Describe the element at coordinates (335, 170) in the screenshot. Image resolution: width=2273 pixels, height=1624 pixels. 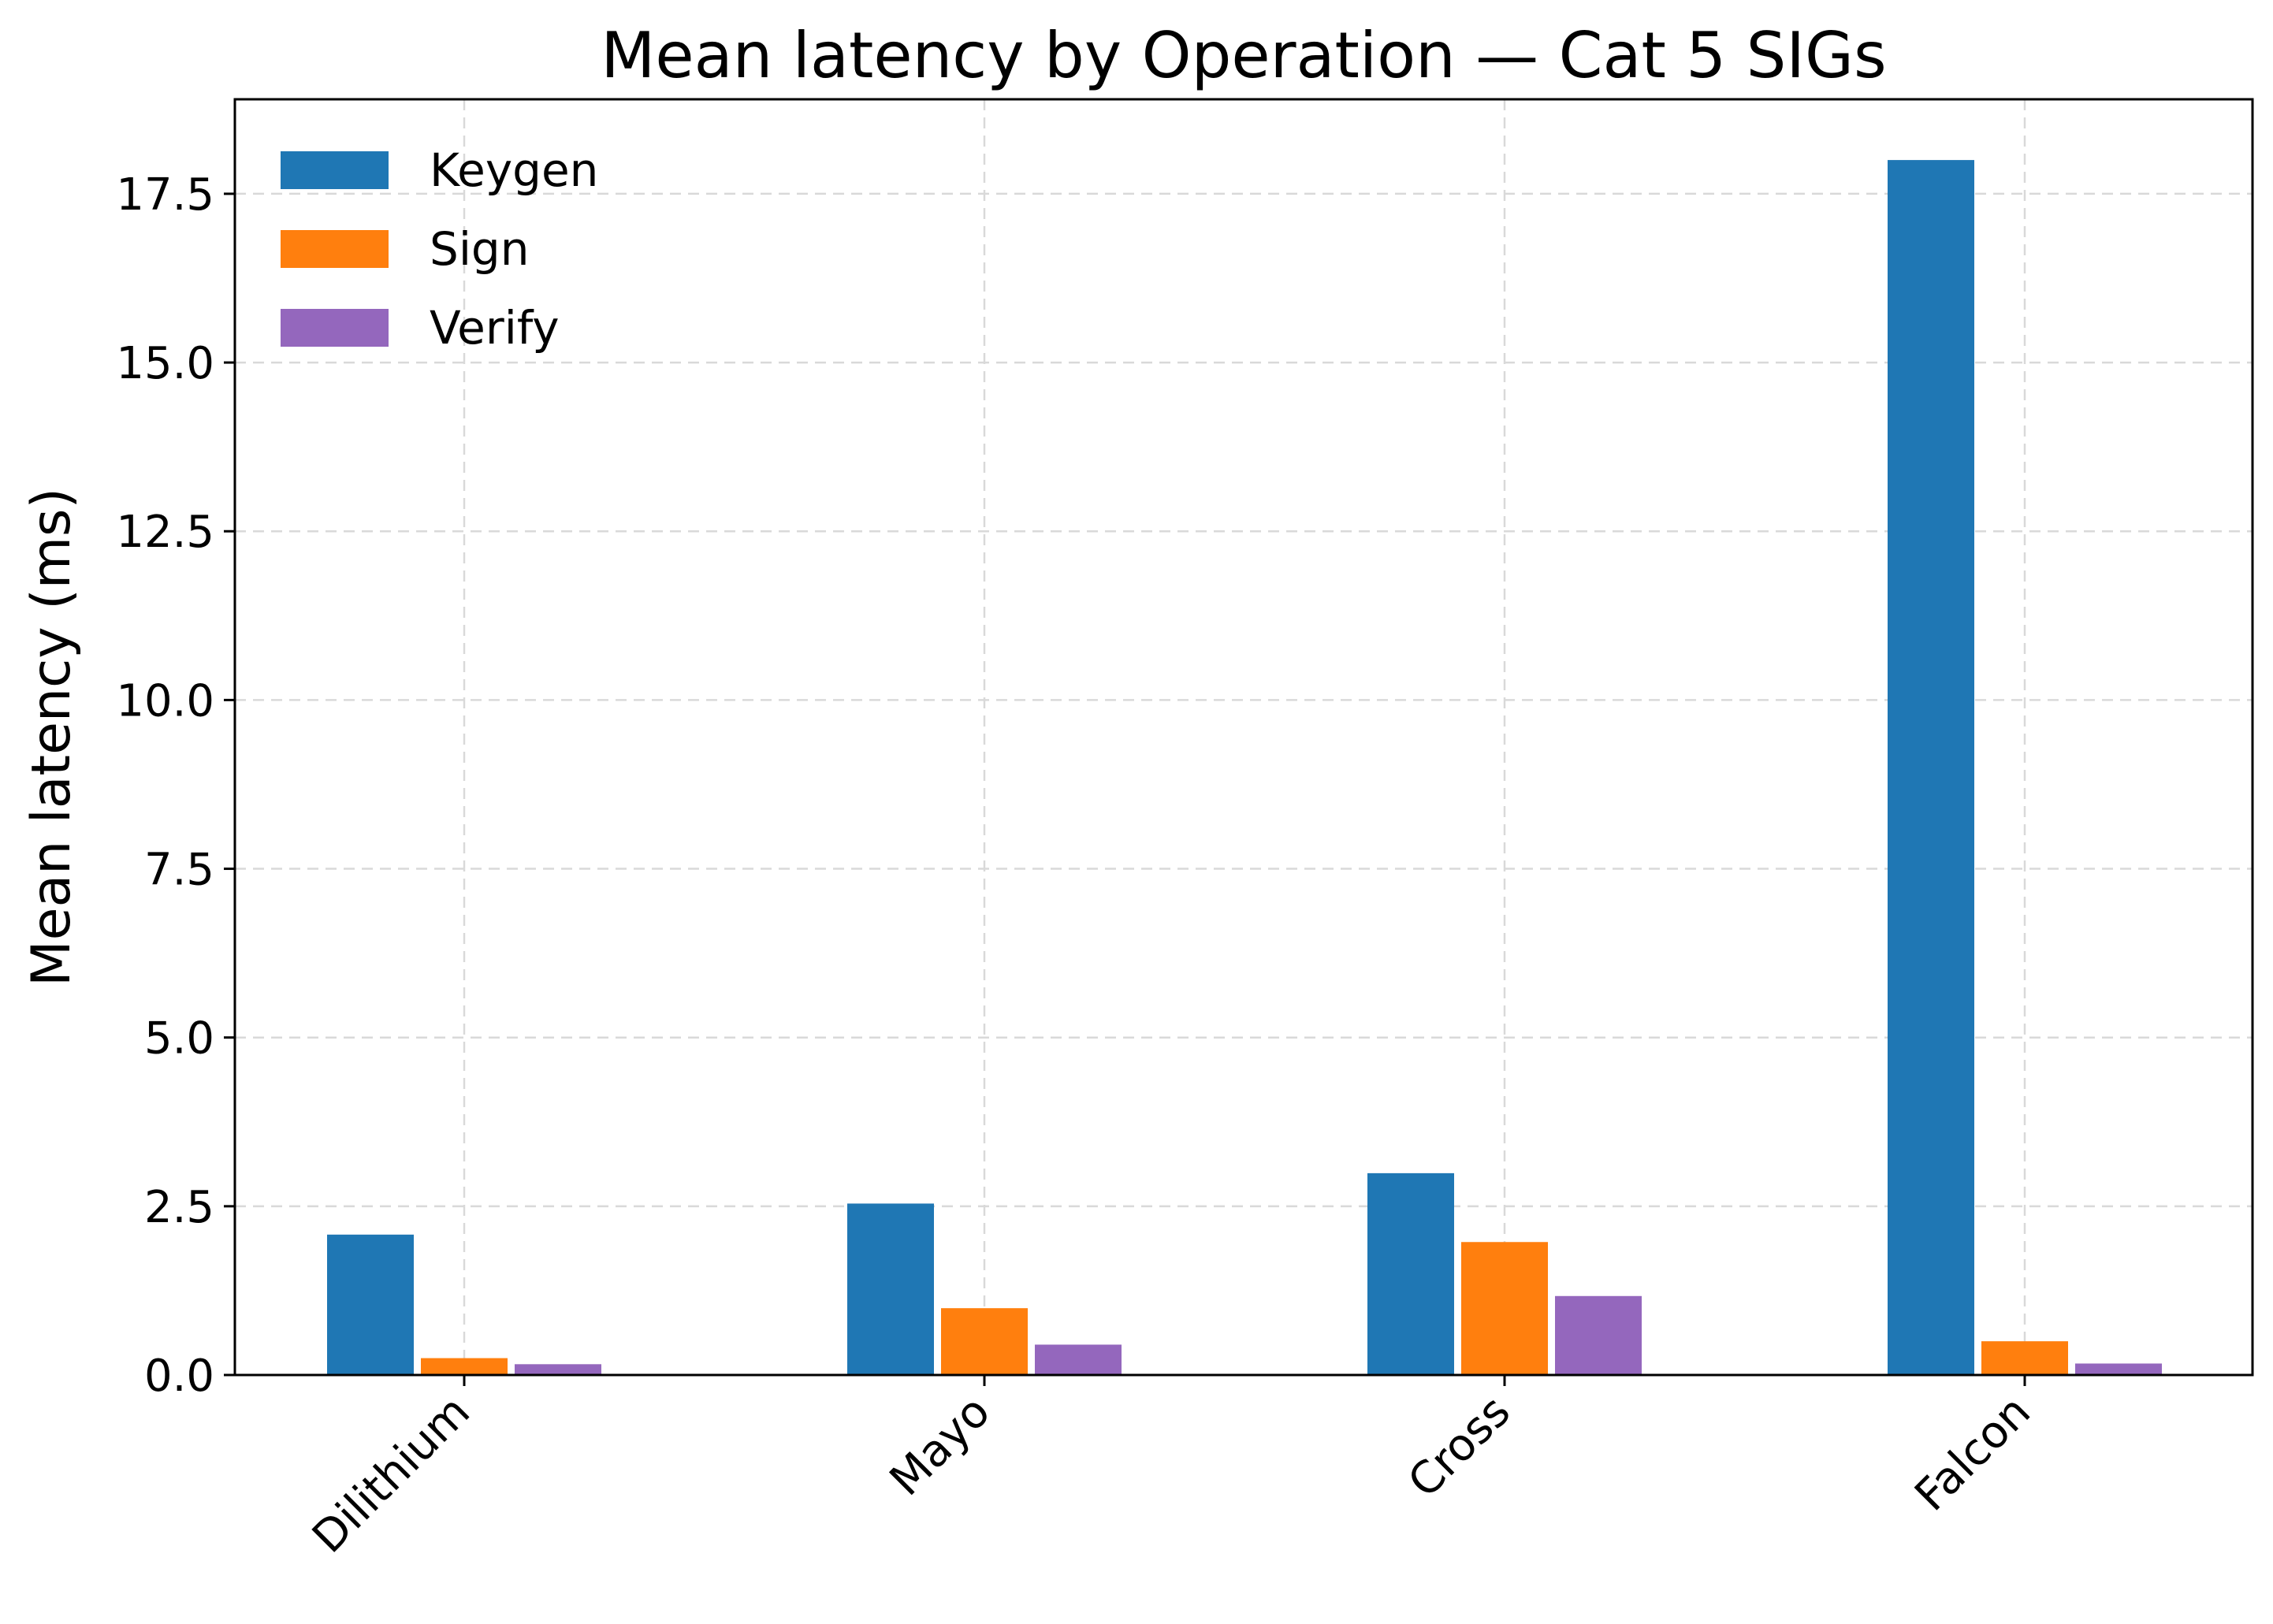
I see `legend-swatch-keygen` at that location.